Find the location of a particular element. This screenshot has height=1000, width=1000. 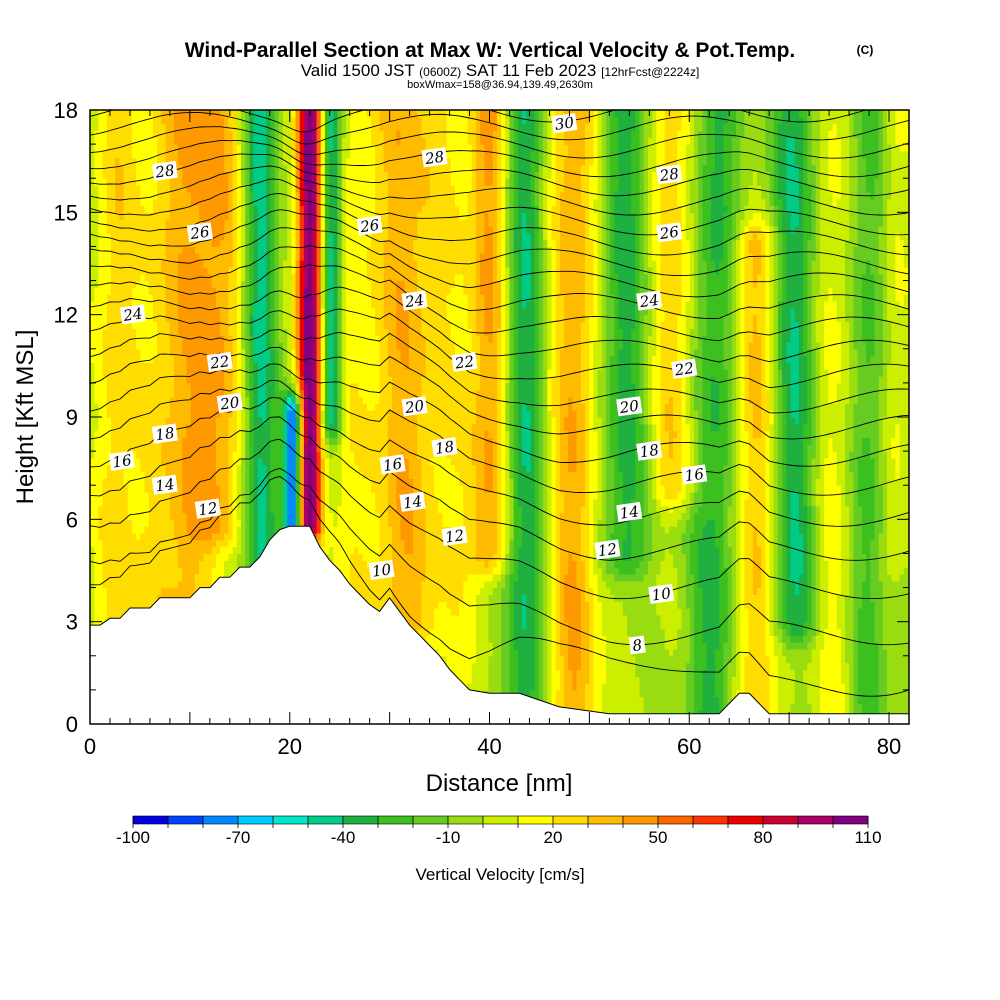

y-axis-label: Height [Kft MSL] is located at coordinates (25, 417).